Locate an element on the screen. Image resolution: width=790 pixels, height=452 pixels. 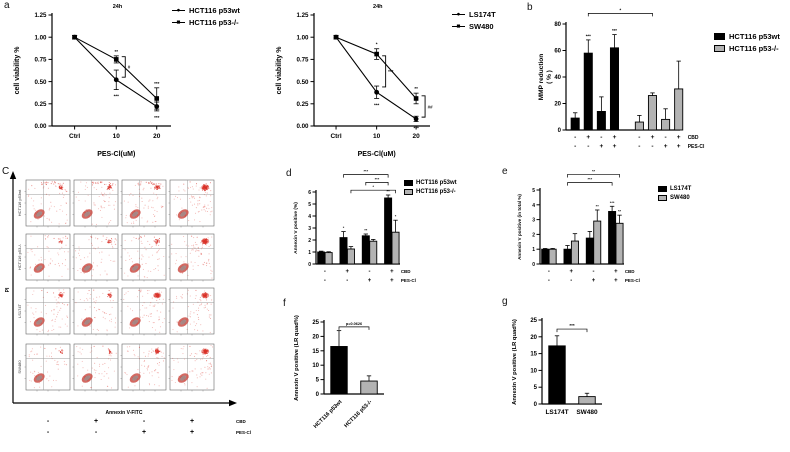
svg-text: PI is located at coordinates (8, 289).